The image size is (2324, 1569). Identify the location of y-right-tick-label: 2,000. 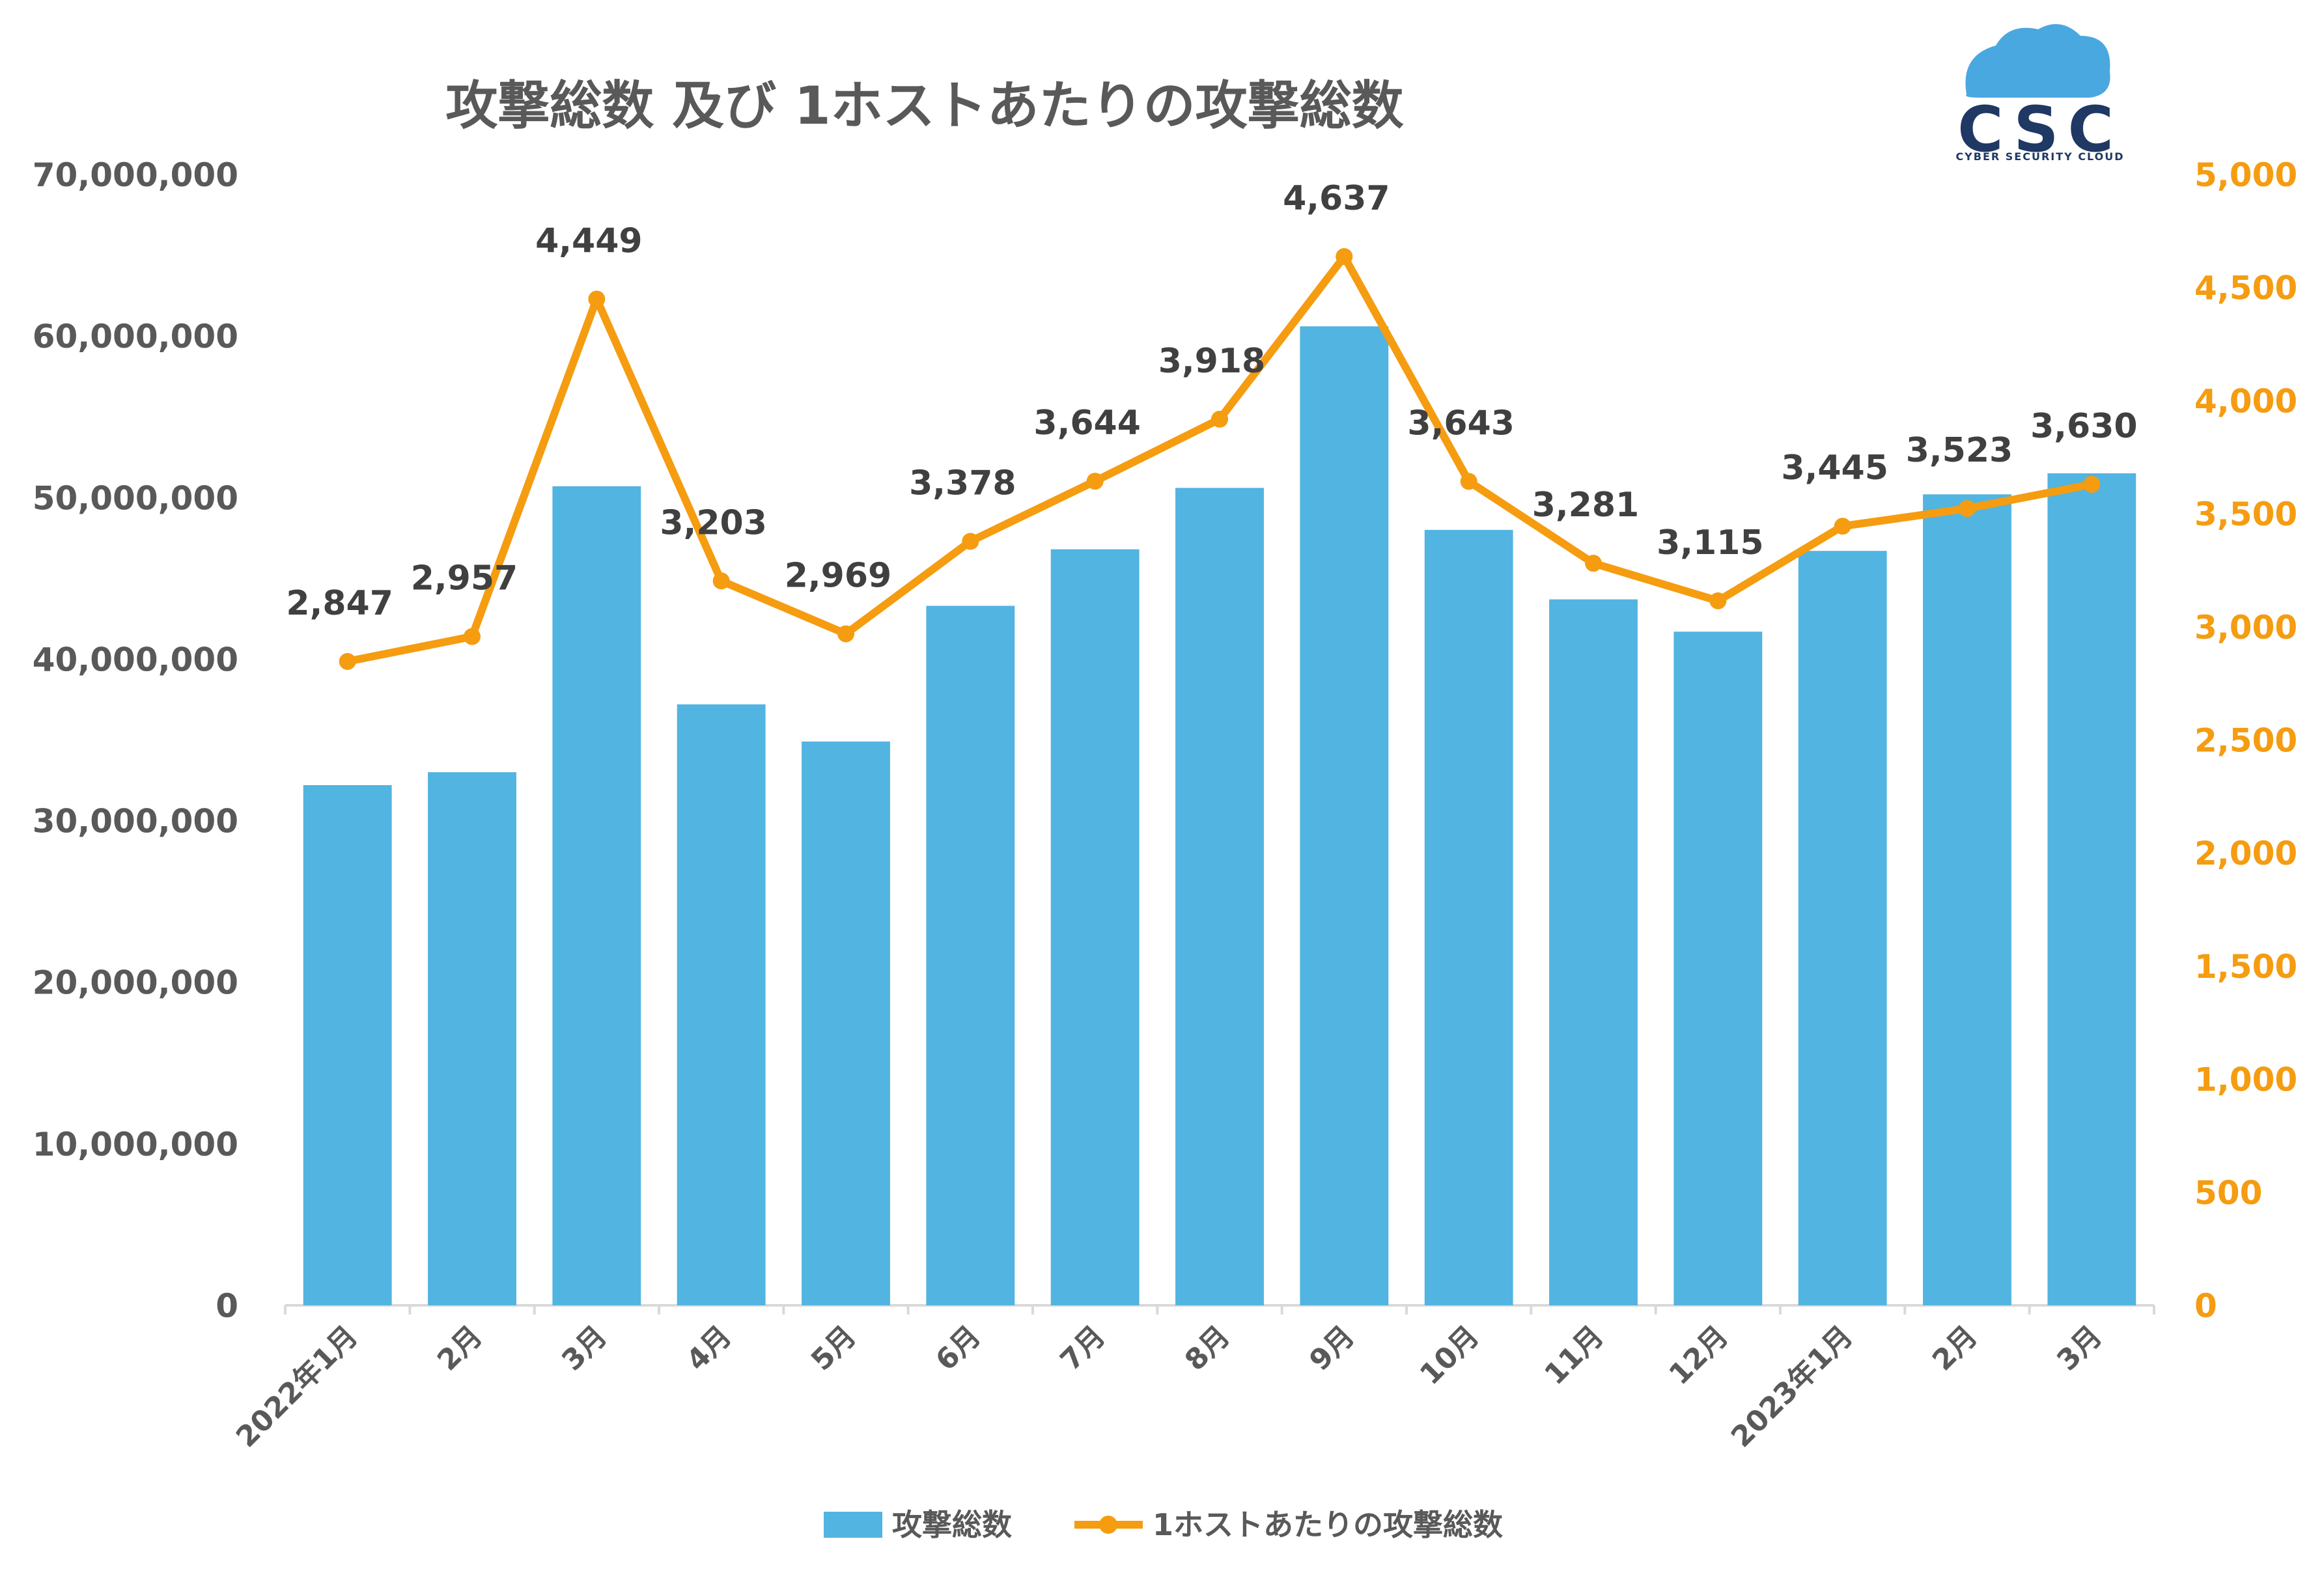
(2246, 853).